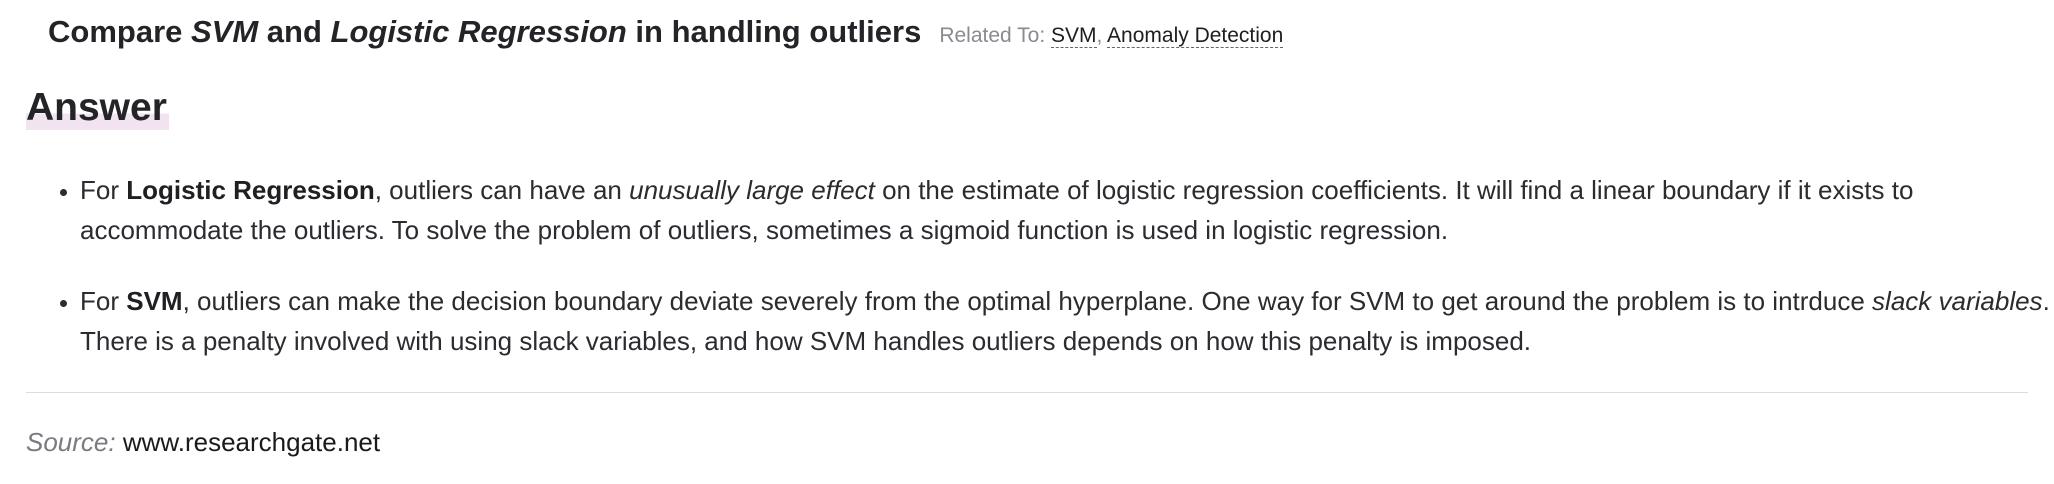 This screenshot has width=2054, height=484. What do you see at coordinates (224, 31) in the screenshot?
I see `title-term-svm: SVM` at bounding box center [224, 31].